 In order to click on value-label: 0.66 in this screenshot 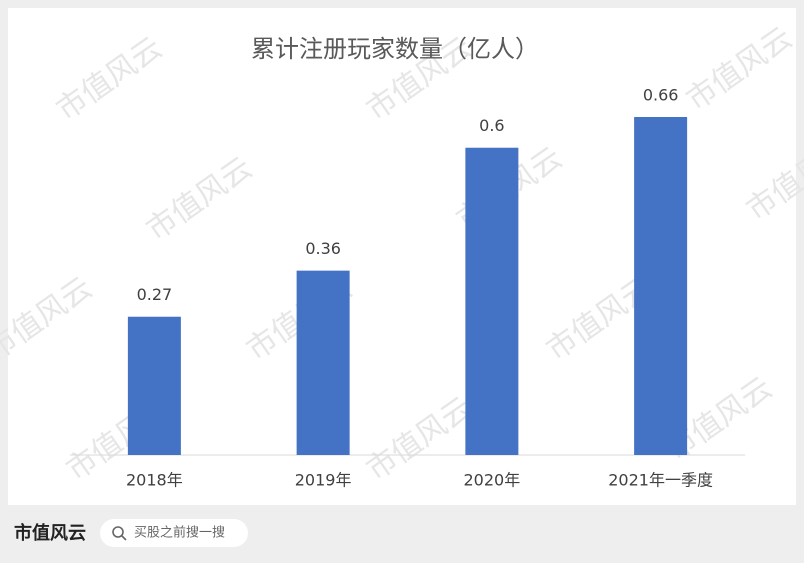, I will do `click(661, 95)`.